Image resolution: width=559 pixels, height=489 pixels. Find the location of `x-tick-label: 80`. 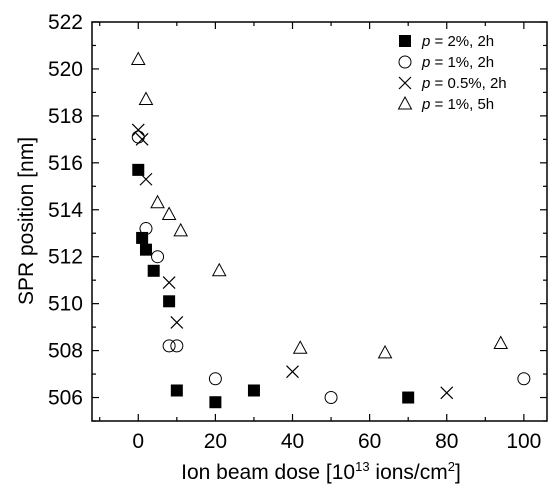

x-tick-label: 80 is located at coordinates (446, 441).